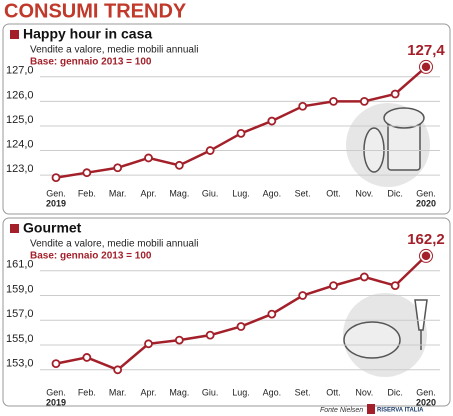  Describe the element at coordinates (388, 145) in the screenshot. I see `beer-icon` at that location.